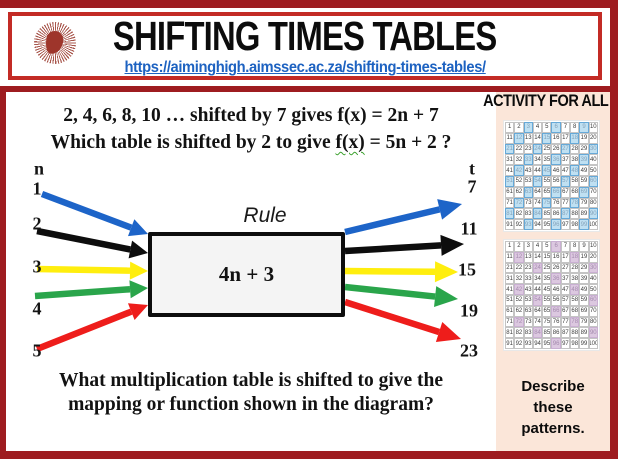 Image resolution: width=618 pixels, height=459 pixels. I want to click on grid-cell: 12, so click(519, 257).